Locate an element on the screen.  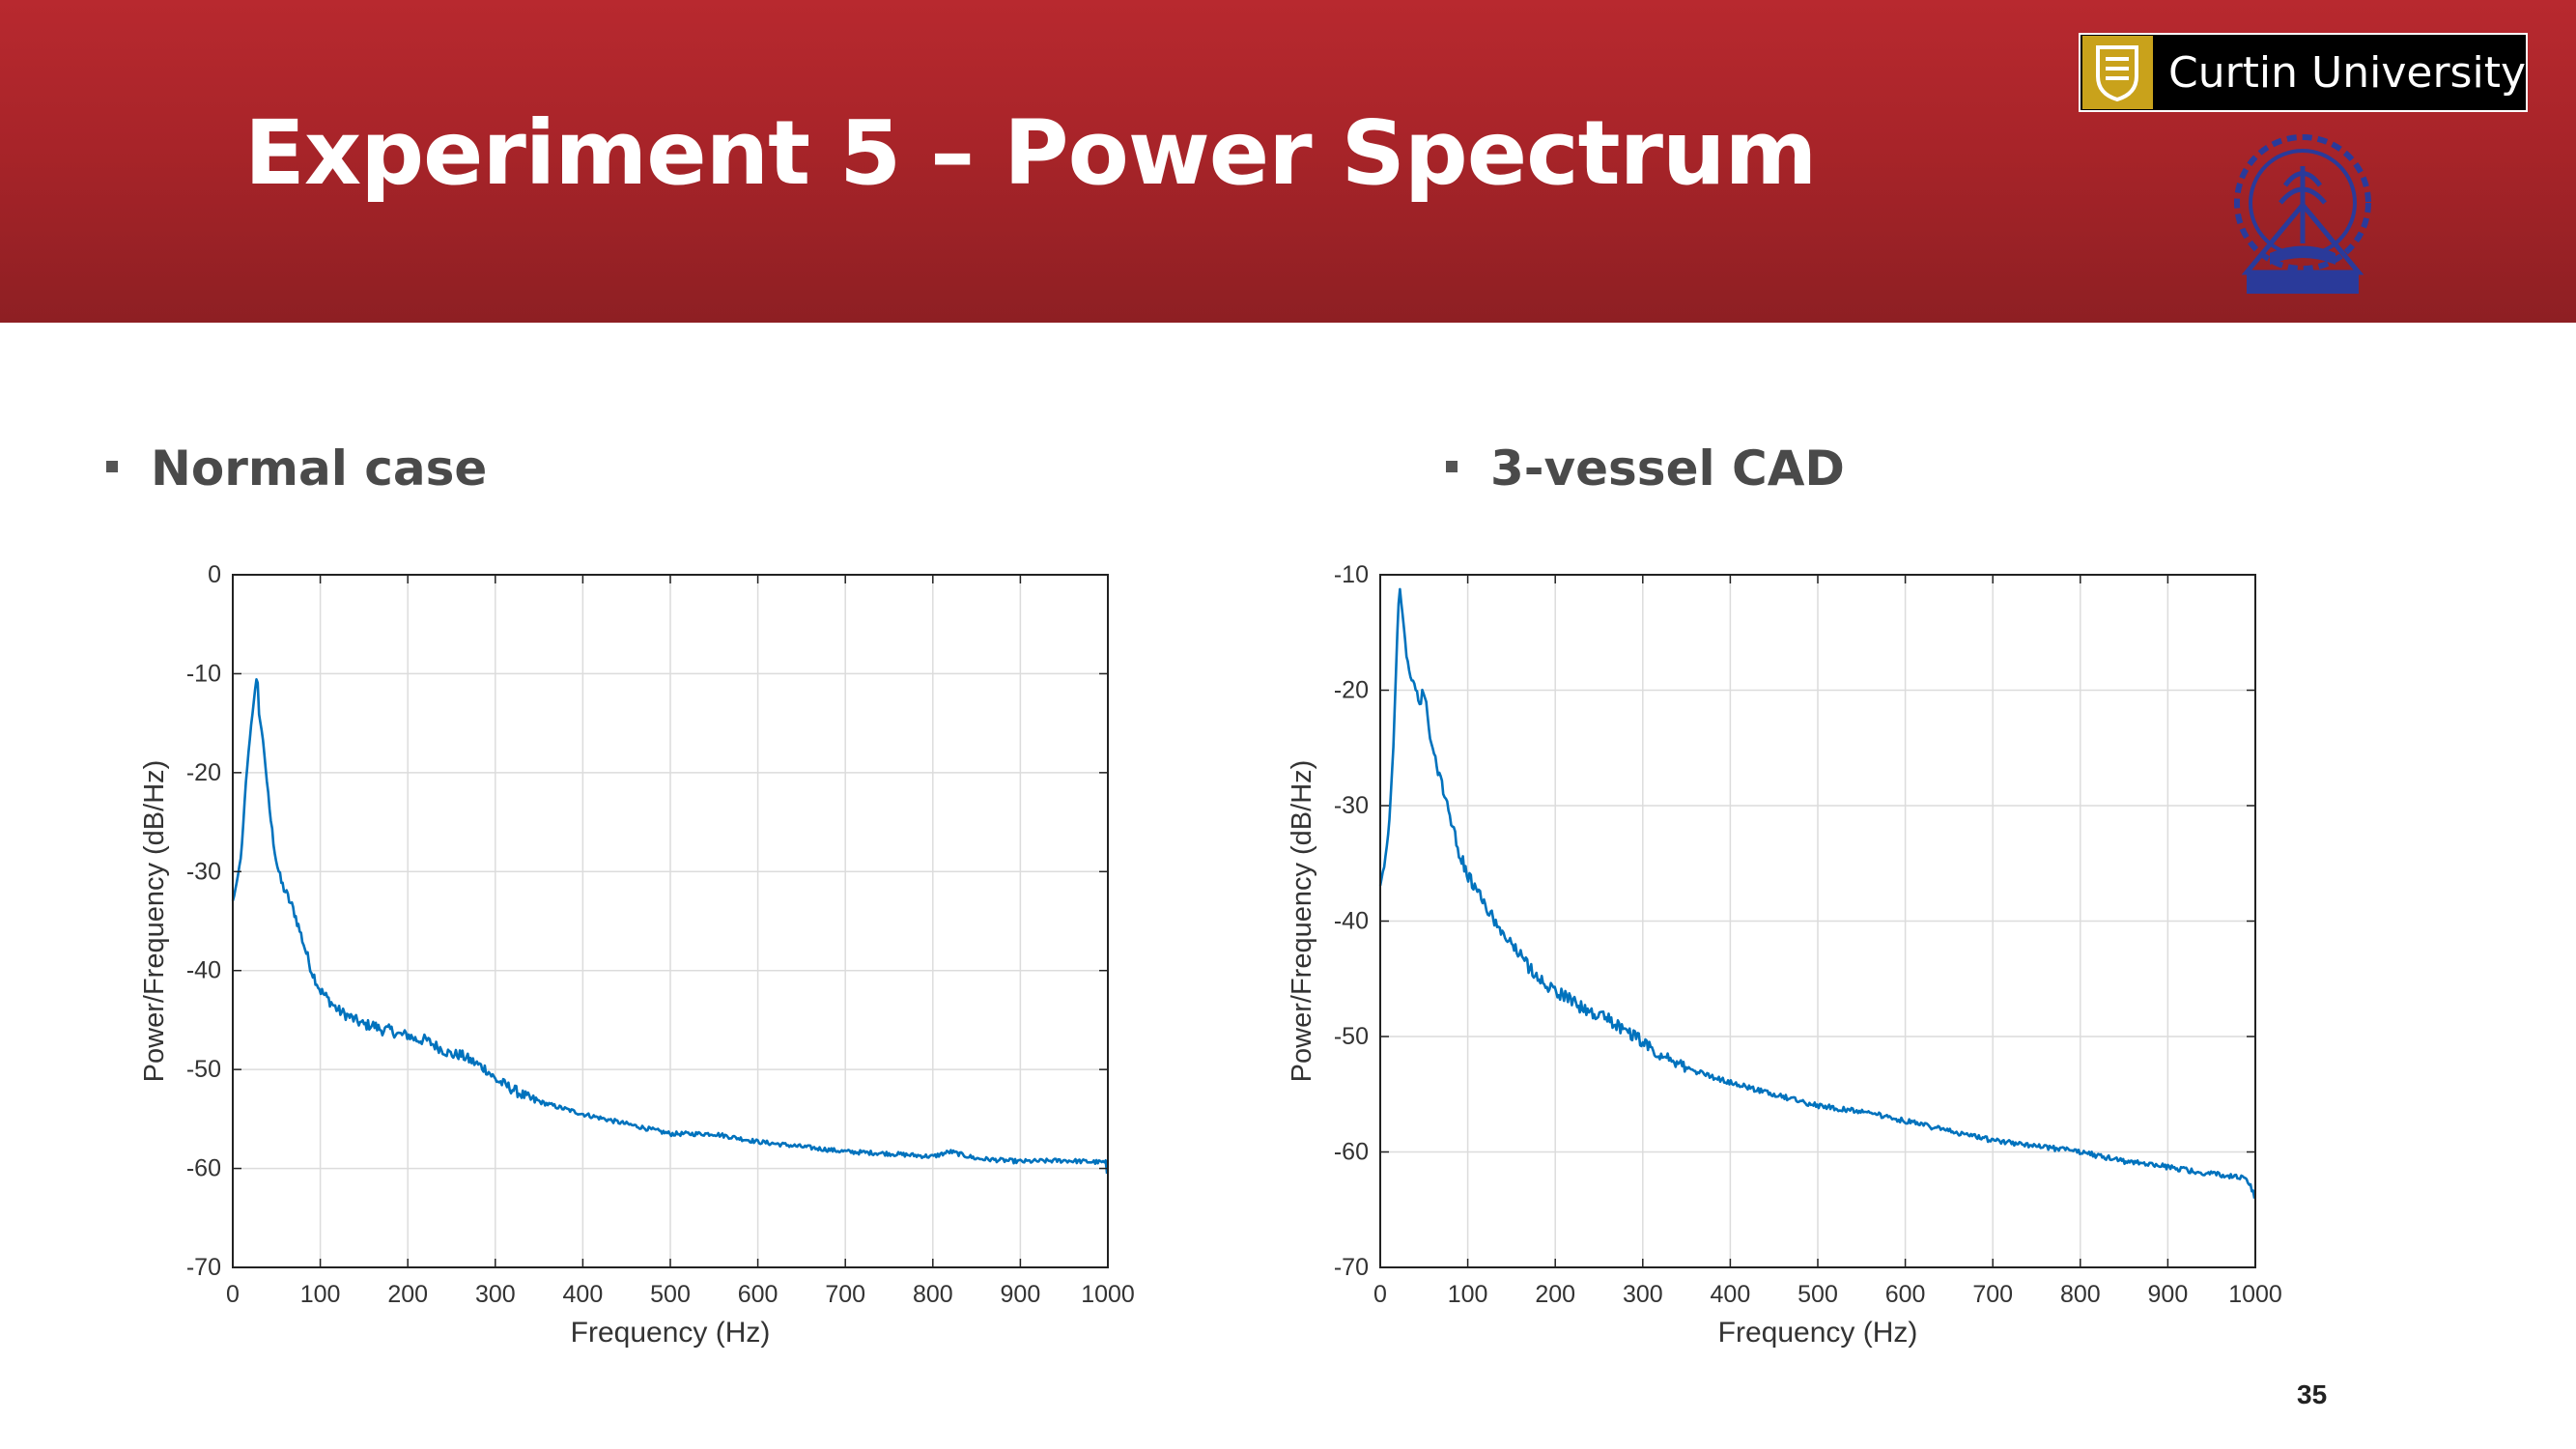
page-number: 35 is located at coordinates (2312, 1394).